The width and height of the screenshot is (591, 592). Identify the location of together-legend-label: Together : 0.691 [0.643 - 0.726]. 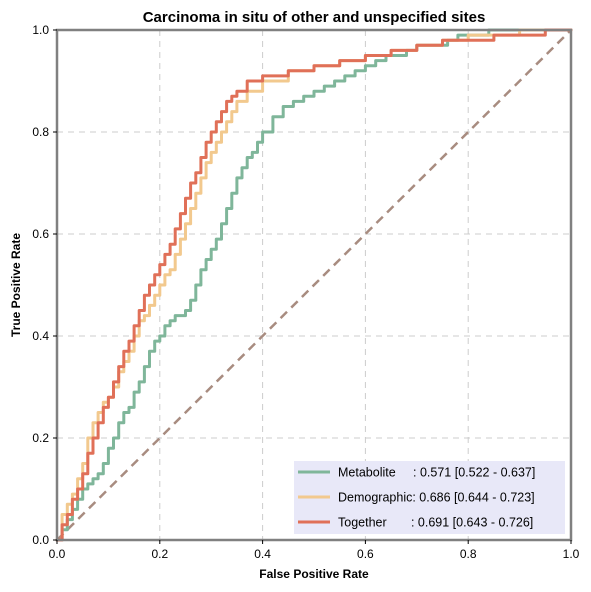
(435, 523).